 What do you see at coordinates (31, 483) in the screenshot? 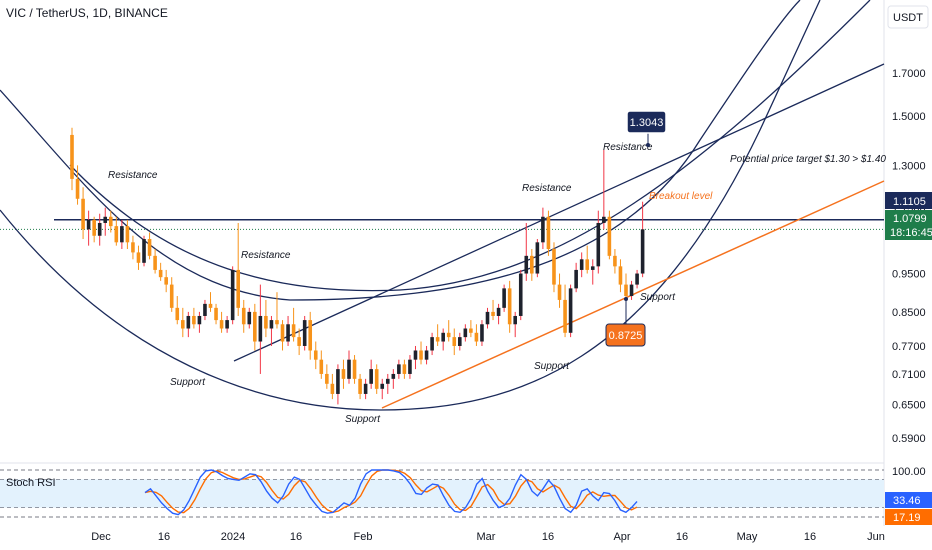
I see `stoch-rsi-title: Stoch RSI` at bounding box center [31, 483].